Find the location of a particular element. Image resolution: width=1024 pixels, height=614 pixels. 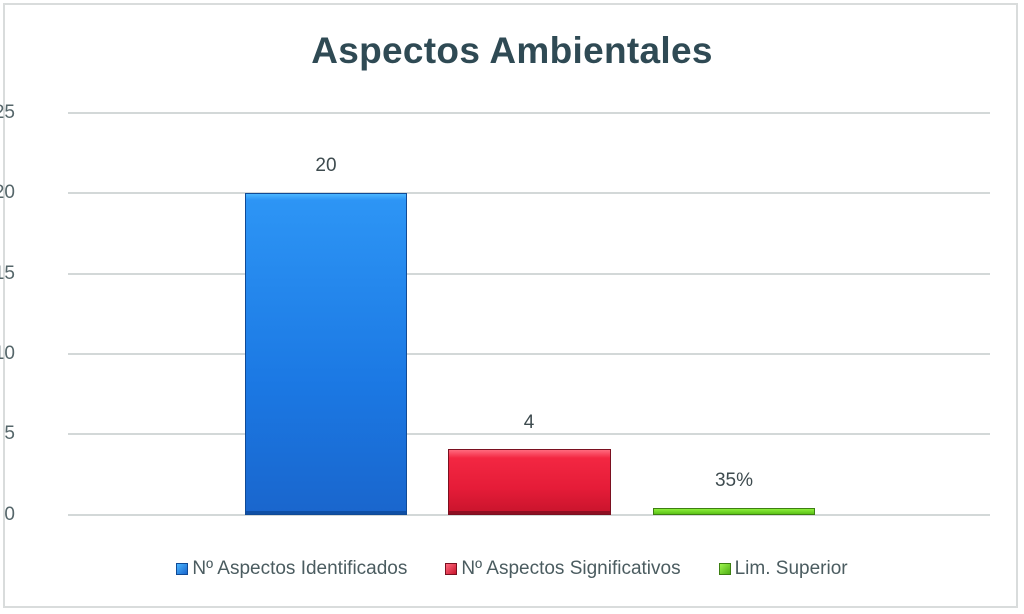

y-tick-label: 20 is located at coordinates (7, 192).